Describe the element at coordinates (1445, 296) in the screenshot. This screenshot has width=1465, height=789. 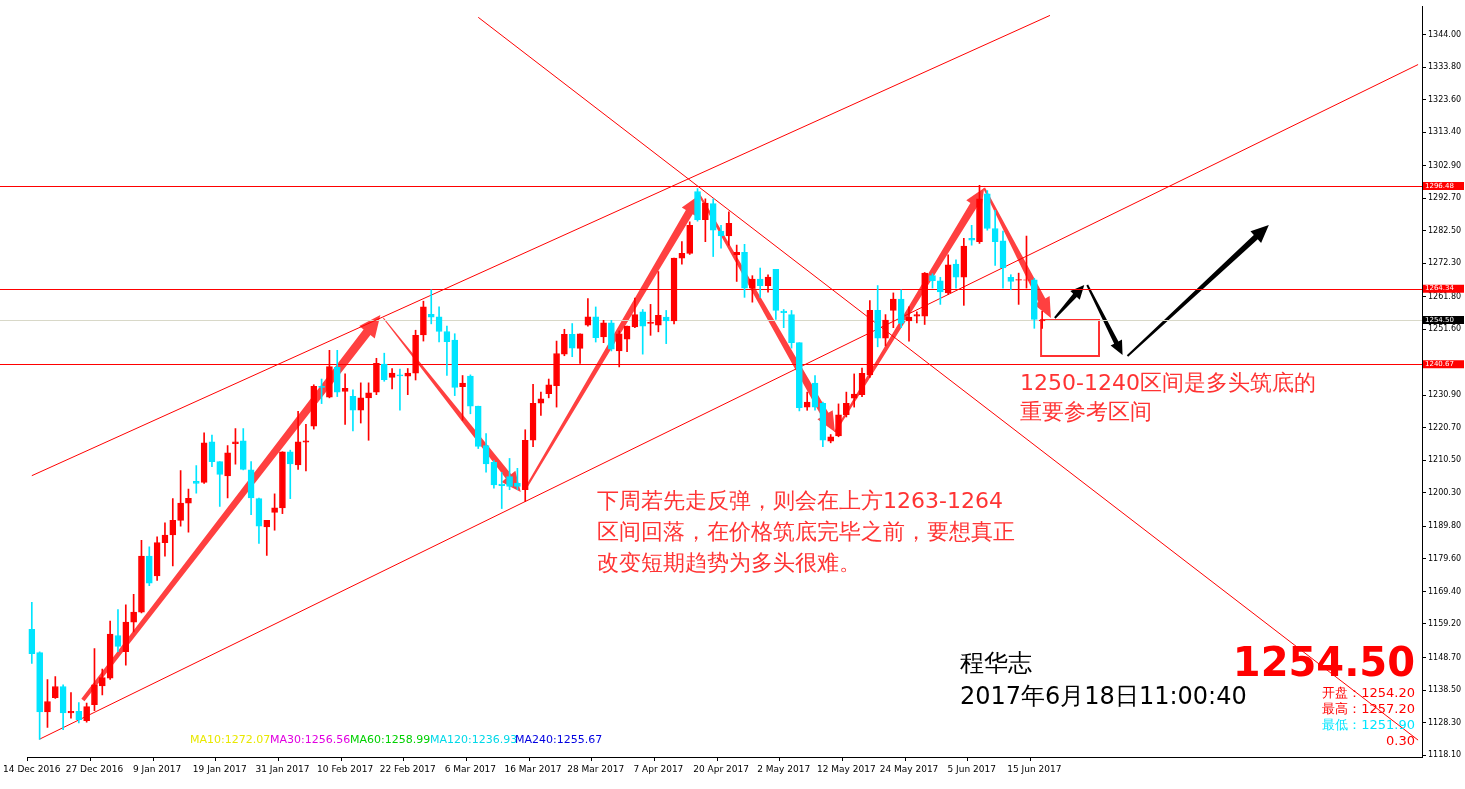
I see `y-tick-label: 1261.80` at that location.